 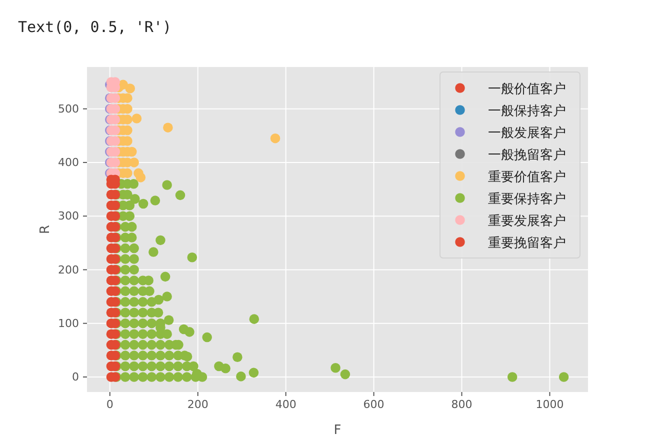 What do you see at coordinates (527, 133) in the screenshot?
I see `legend-label: 一般发展客户` at bounding box center [527, 133].